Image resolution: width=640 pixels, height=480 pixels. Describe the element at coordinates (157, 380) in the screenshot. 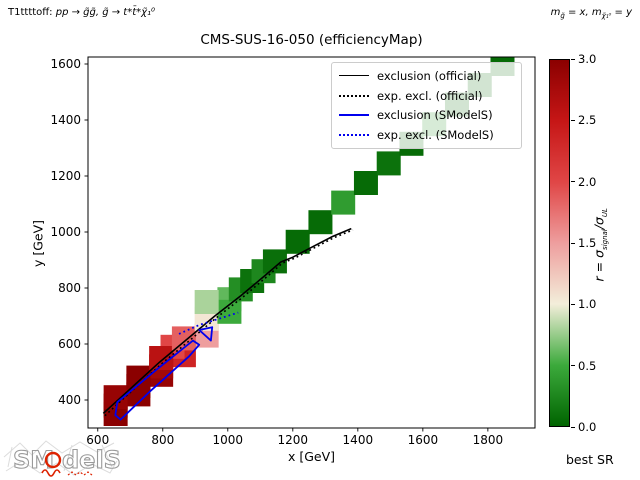

I see `exclusion-smodels-line` at that location.